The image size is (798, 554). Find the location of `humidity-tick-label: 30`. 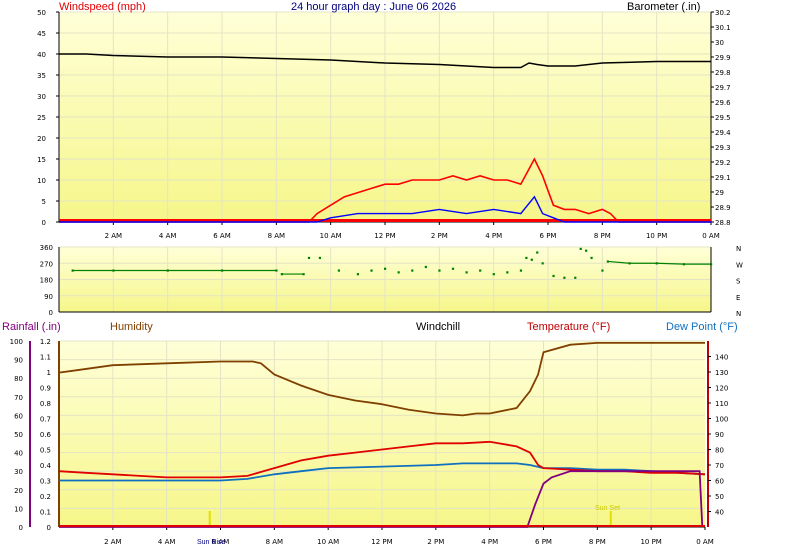

humidity-tick-label: 30 is located at coordinates (18, 472).